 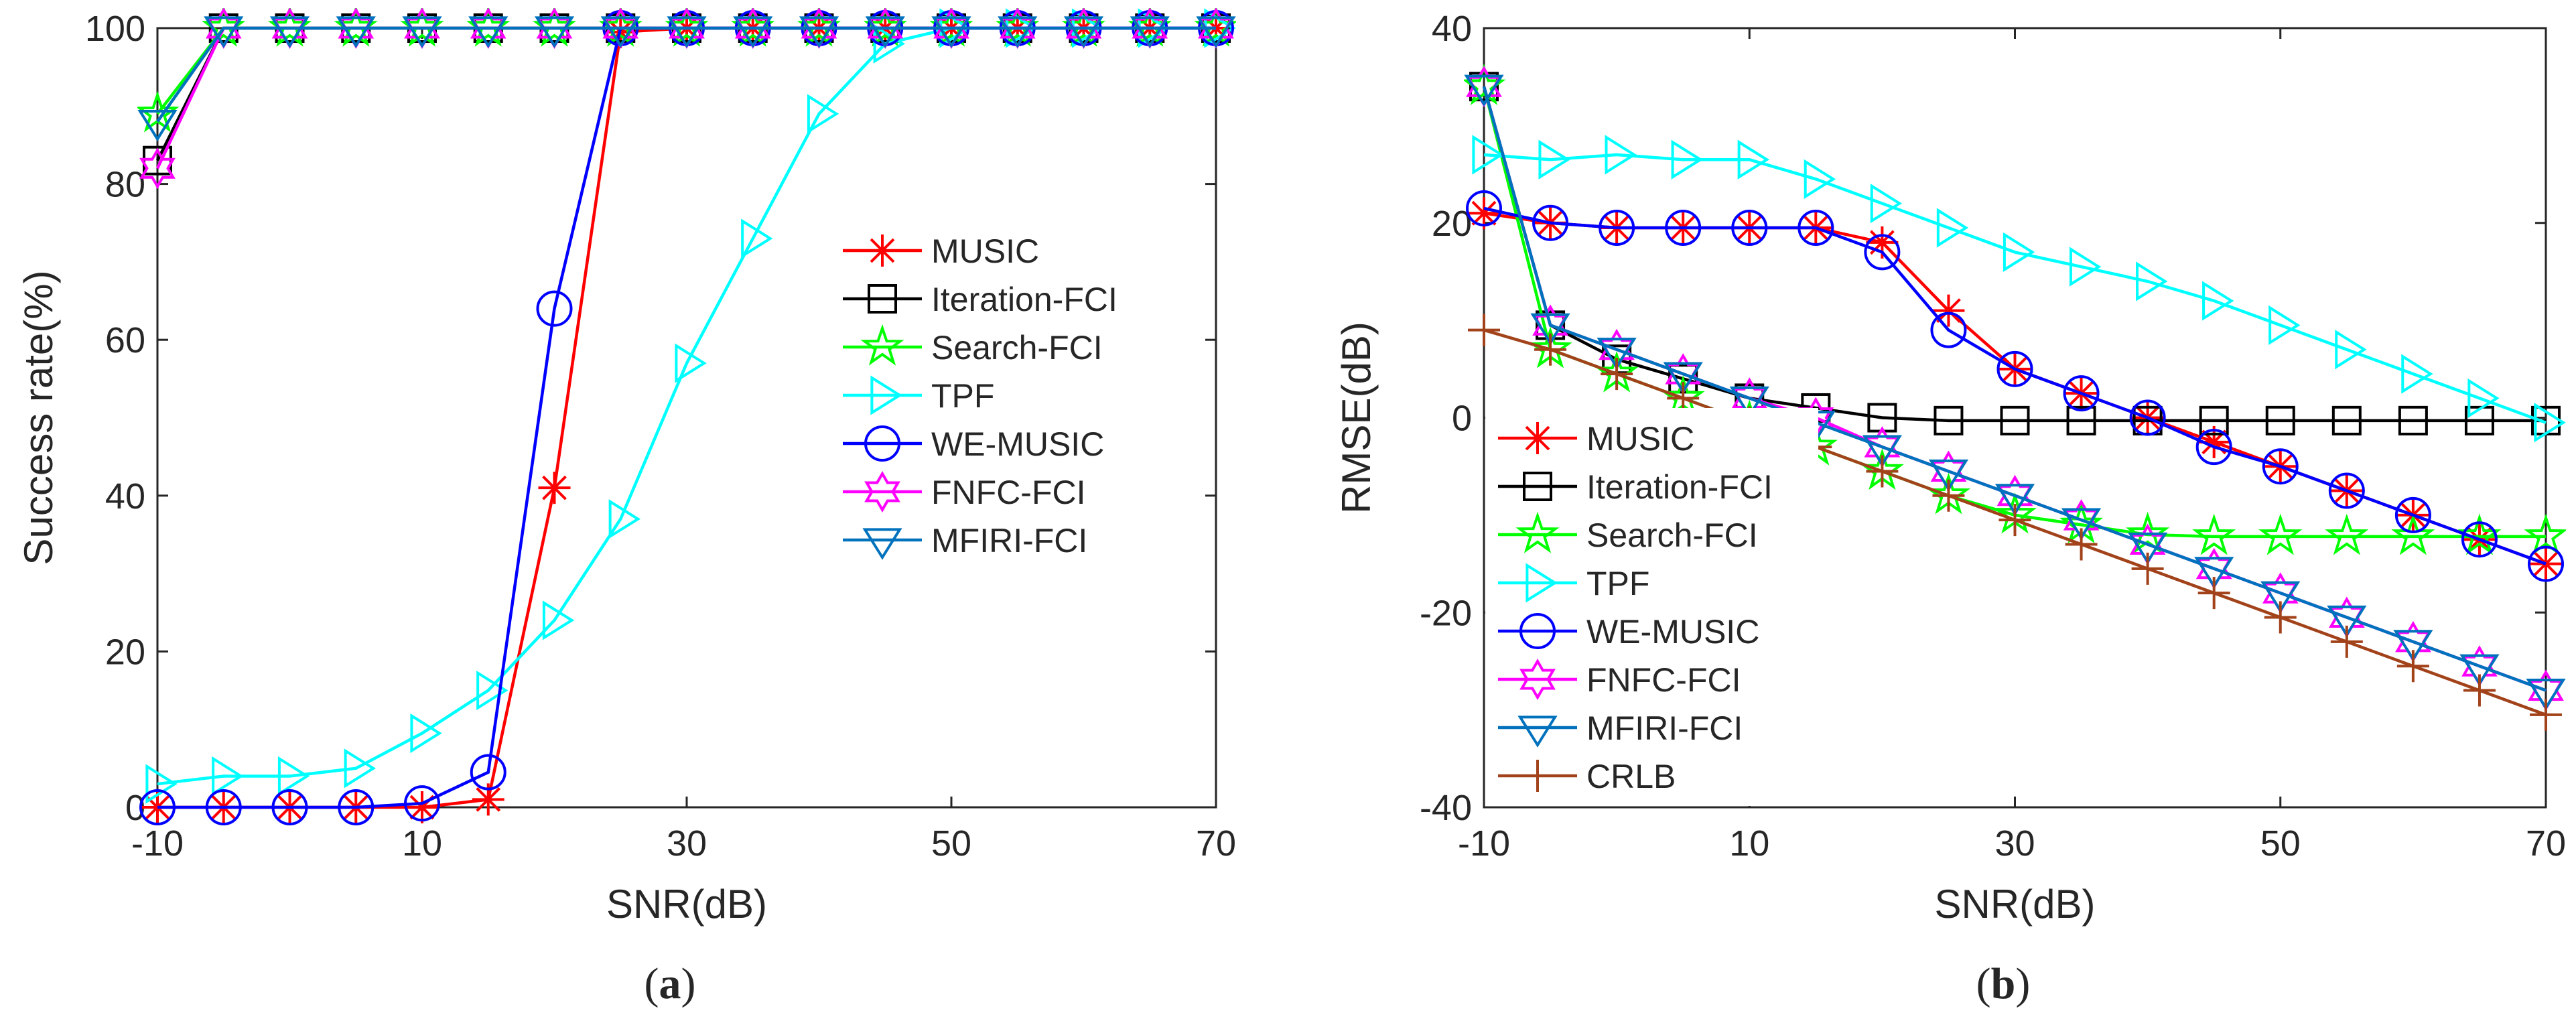 What do you see at coordinates (1573, 583) in the screenshot?
I see `legend-item-tpf: TPF` at bounding box center [1573, 583].